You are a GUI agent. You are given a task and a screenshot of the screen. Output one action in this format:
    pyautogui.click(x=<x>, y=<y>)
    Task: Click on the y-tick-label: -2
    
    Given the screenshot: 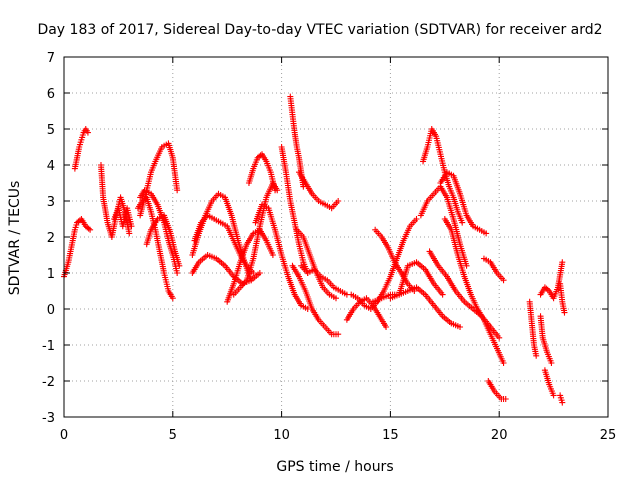 What is the action you would take?
    pyautogui.click(x=48, y=382)
    